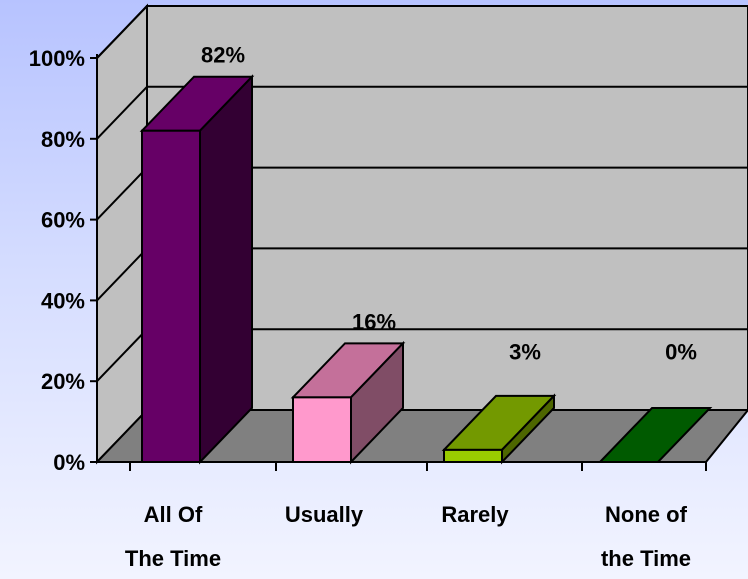  What do you see at coordinates (226, 269) in the screenshot?
I see `bar-side` at bounding box center [226, 269].